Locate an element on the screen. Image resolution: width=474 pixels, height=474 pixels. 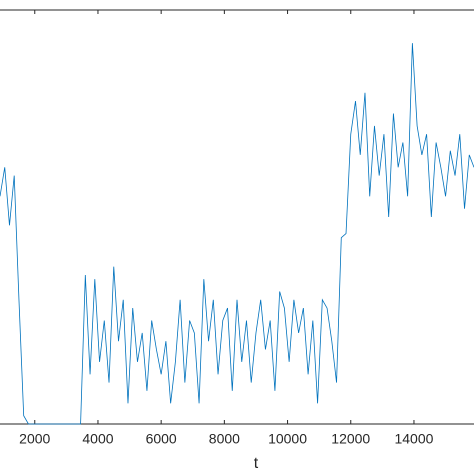
x-tick-label: 4000 is located at coordinates (97, 439).